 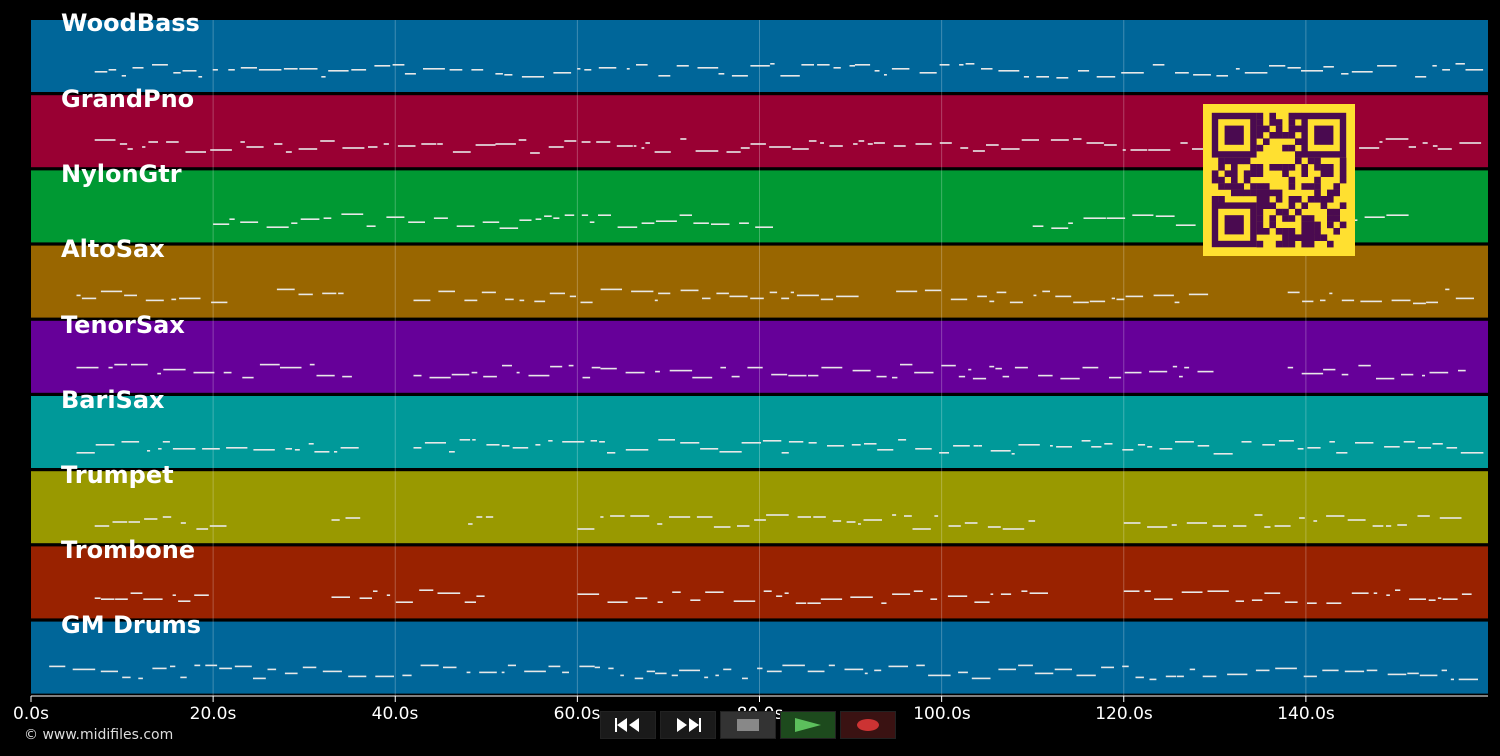 I want to click on stop-button, so click(x=748, y=725).